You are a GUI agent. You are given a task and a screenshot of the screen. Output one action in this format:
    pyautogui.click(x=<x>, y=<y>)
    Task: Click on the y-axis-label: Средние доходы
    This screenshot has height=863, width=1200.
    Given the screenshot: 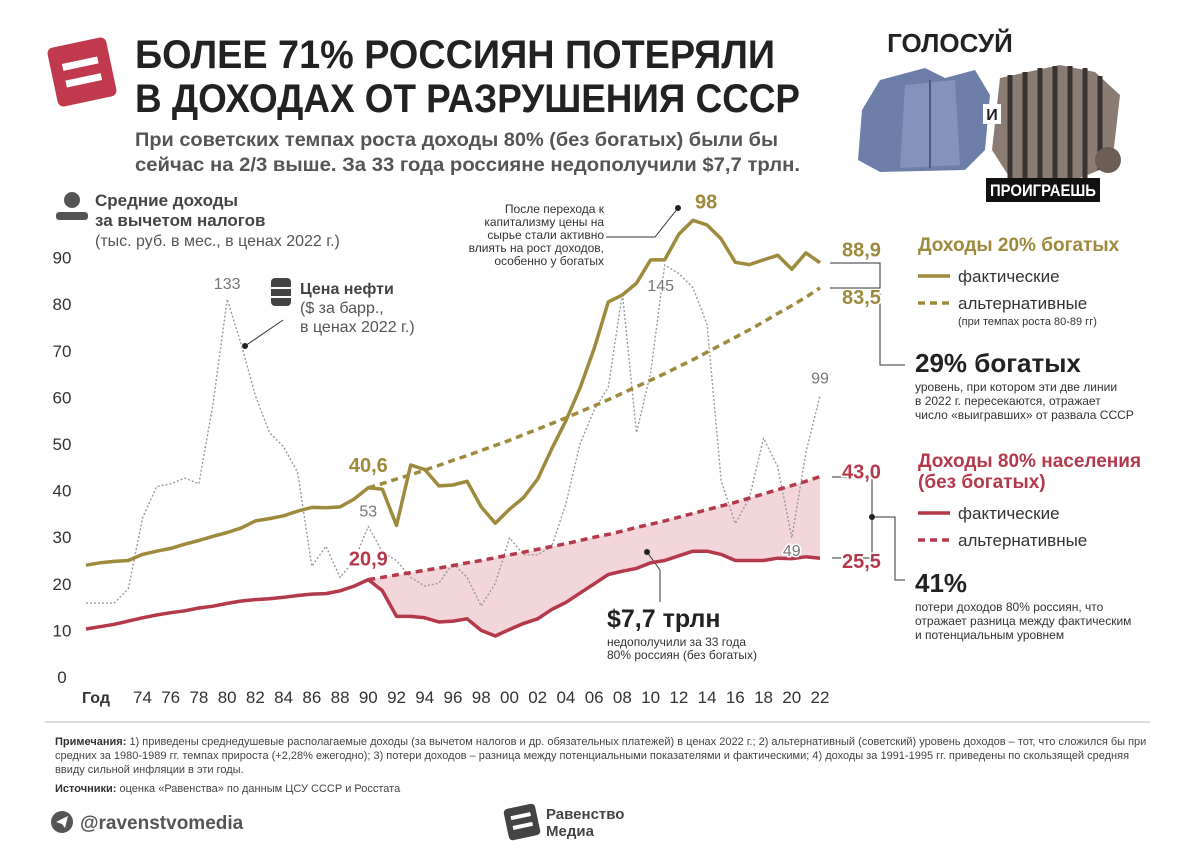 What is the action you would take?
    pyautogui.click(x=166, y=200)
    